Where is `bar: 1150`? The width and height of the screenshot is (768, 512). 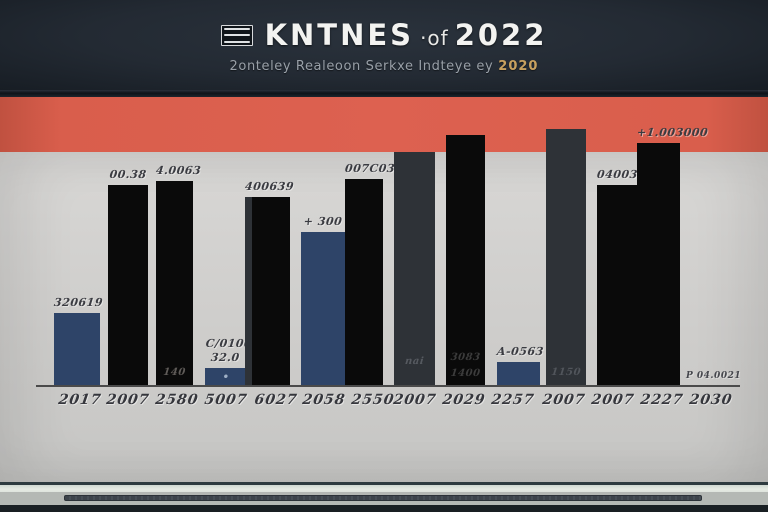
bar: 1150 is located at coordinates (566, 257).